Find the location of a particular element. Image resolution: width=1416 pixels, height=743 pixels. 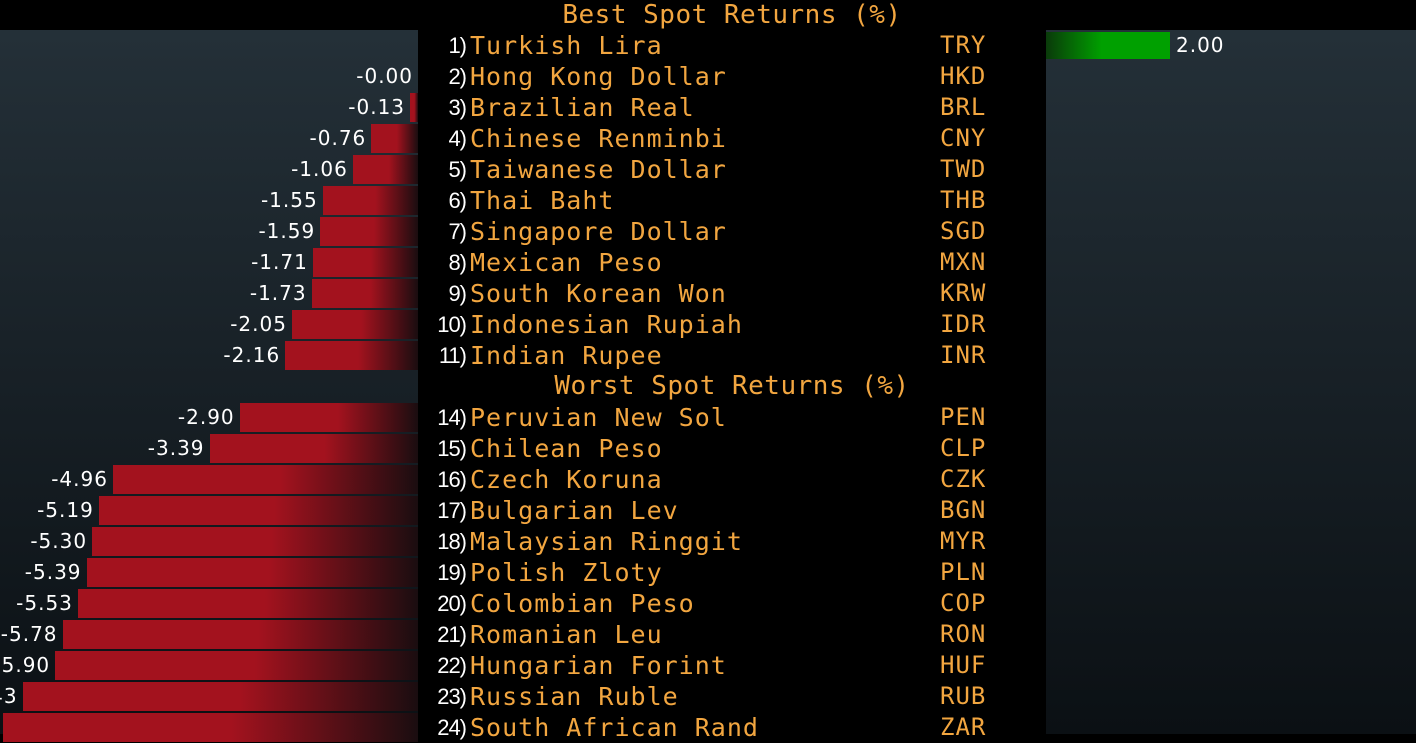

currency-code: TWD is located at coordinates (963, 169).